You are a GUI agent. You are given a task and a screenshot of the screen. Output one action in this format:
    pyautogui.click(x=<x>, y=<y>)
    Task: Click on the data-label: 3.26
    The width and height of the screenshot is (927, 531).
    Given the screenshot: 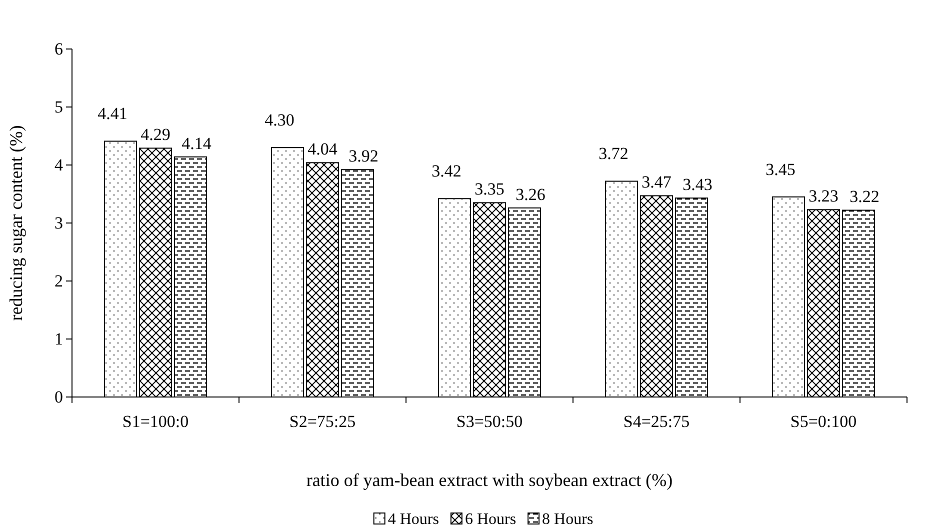 What is the action you would take?
    pyautogui.click(x=531, y=194)
    